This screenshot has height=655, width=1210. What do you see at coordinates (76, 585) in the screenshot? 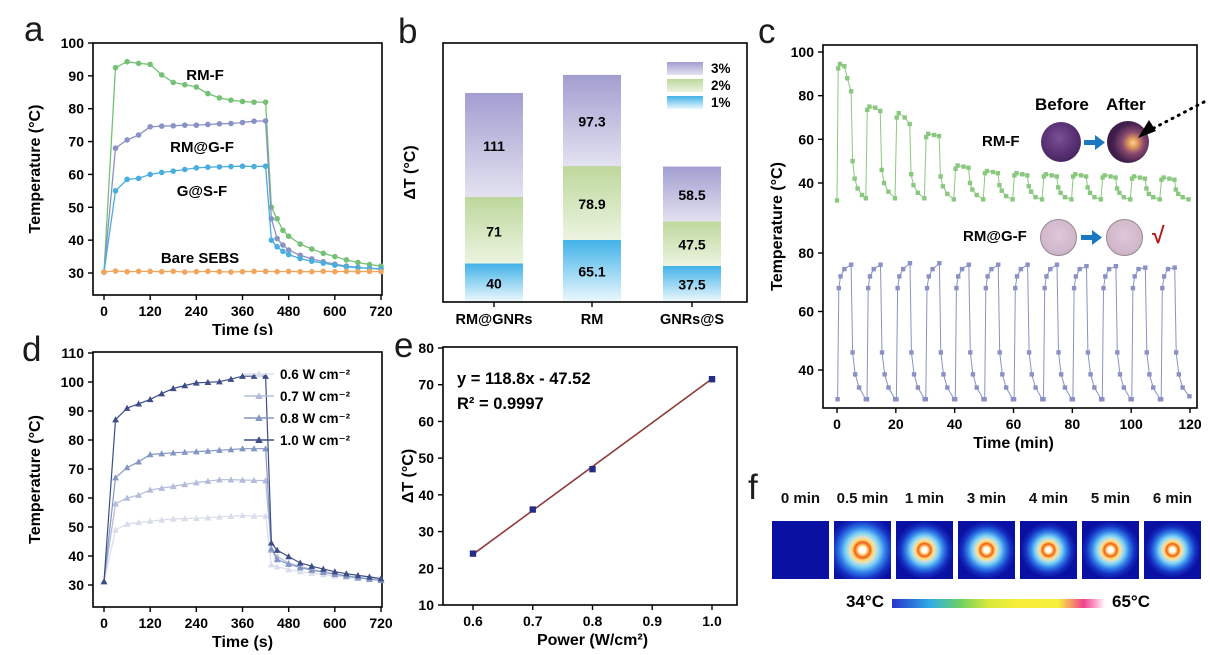
I see `svg-text: 30` at bounding box center [76, 585].